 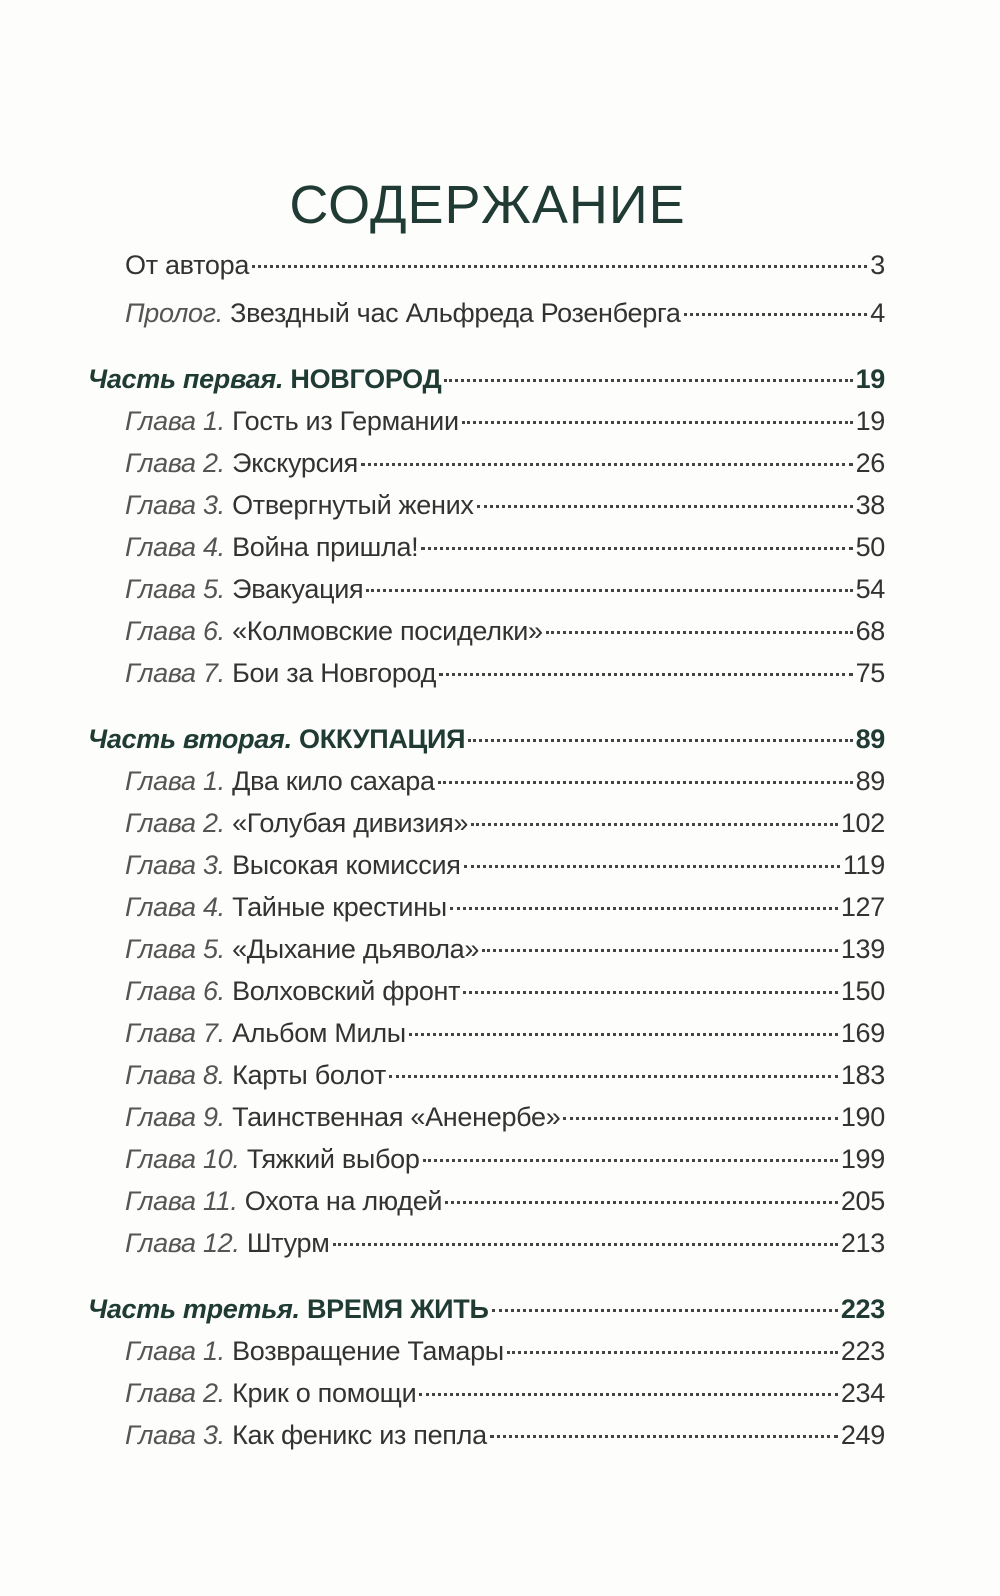 I want to click on entry-title: Карты болот, so click(x=309, y=1075).